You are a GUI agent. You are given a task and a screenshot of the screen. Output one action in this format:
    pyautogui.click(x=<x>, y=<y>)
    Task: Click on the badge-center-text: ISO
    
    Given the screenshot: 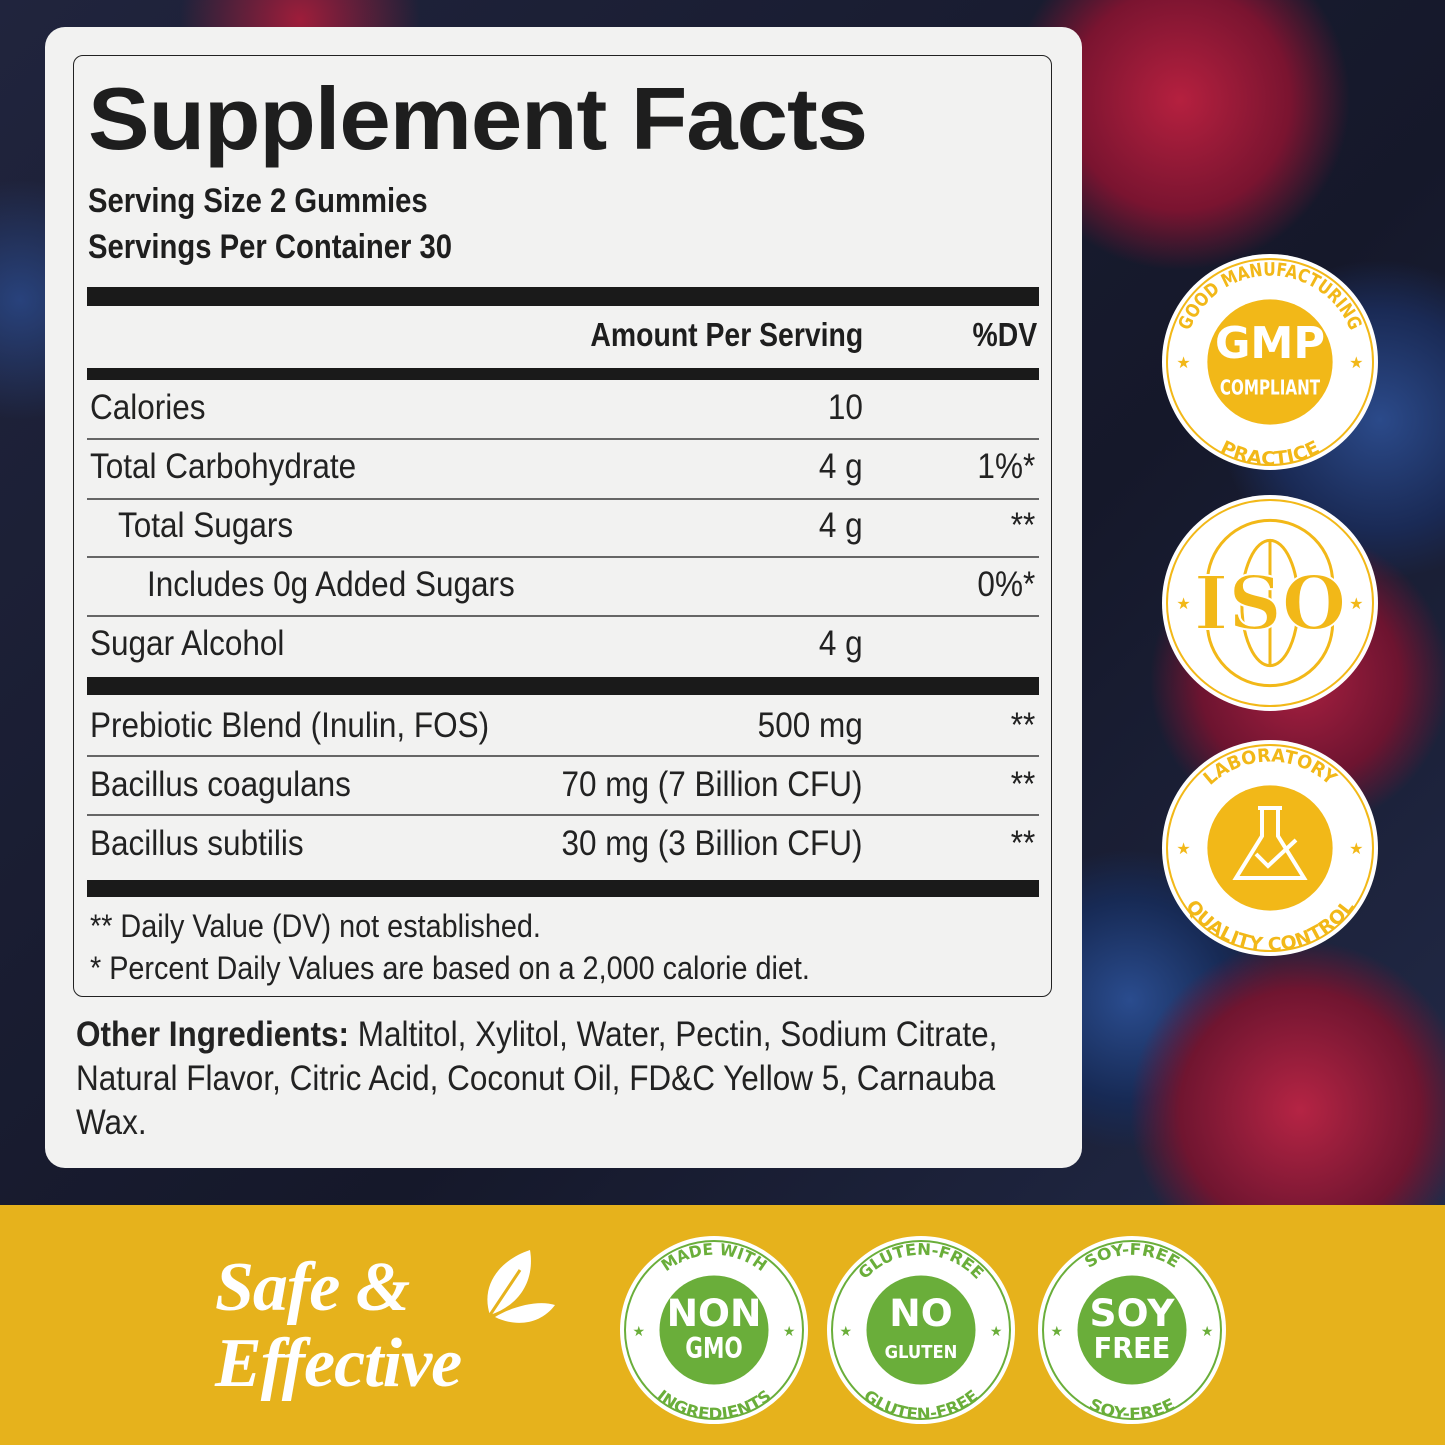 What is the action you would take?
    pyautogui.click(x=1270, y=604)
    